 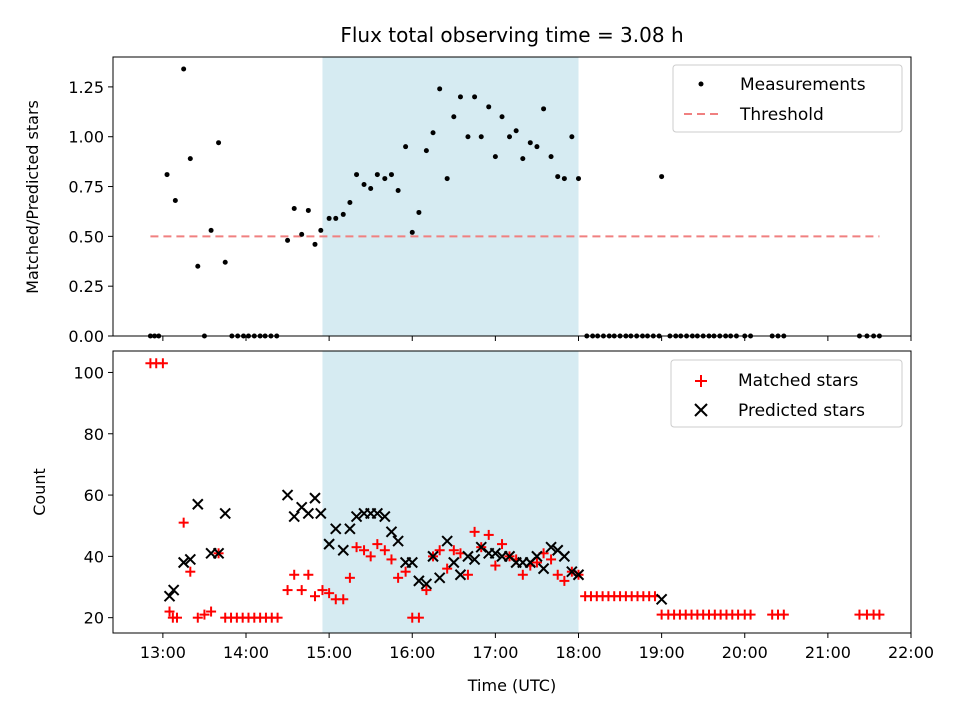 I want to click on y-tick-label: 100, so click(x=88, y=372).